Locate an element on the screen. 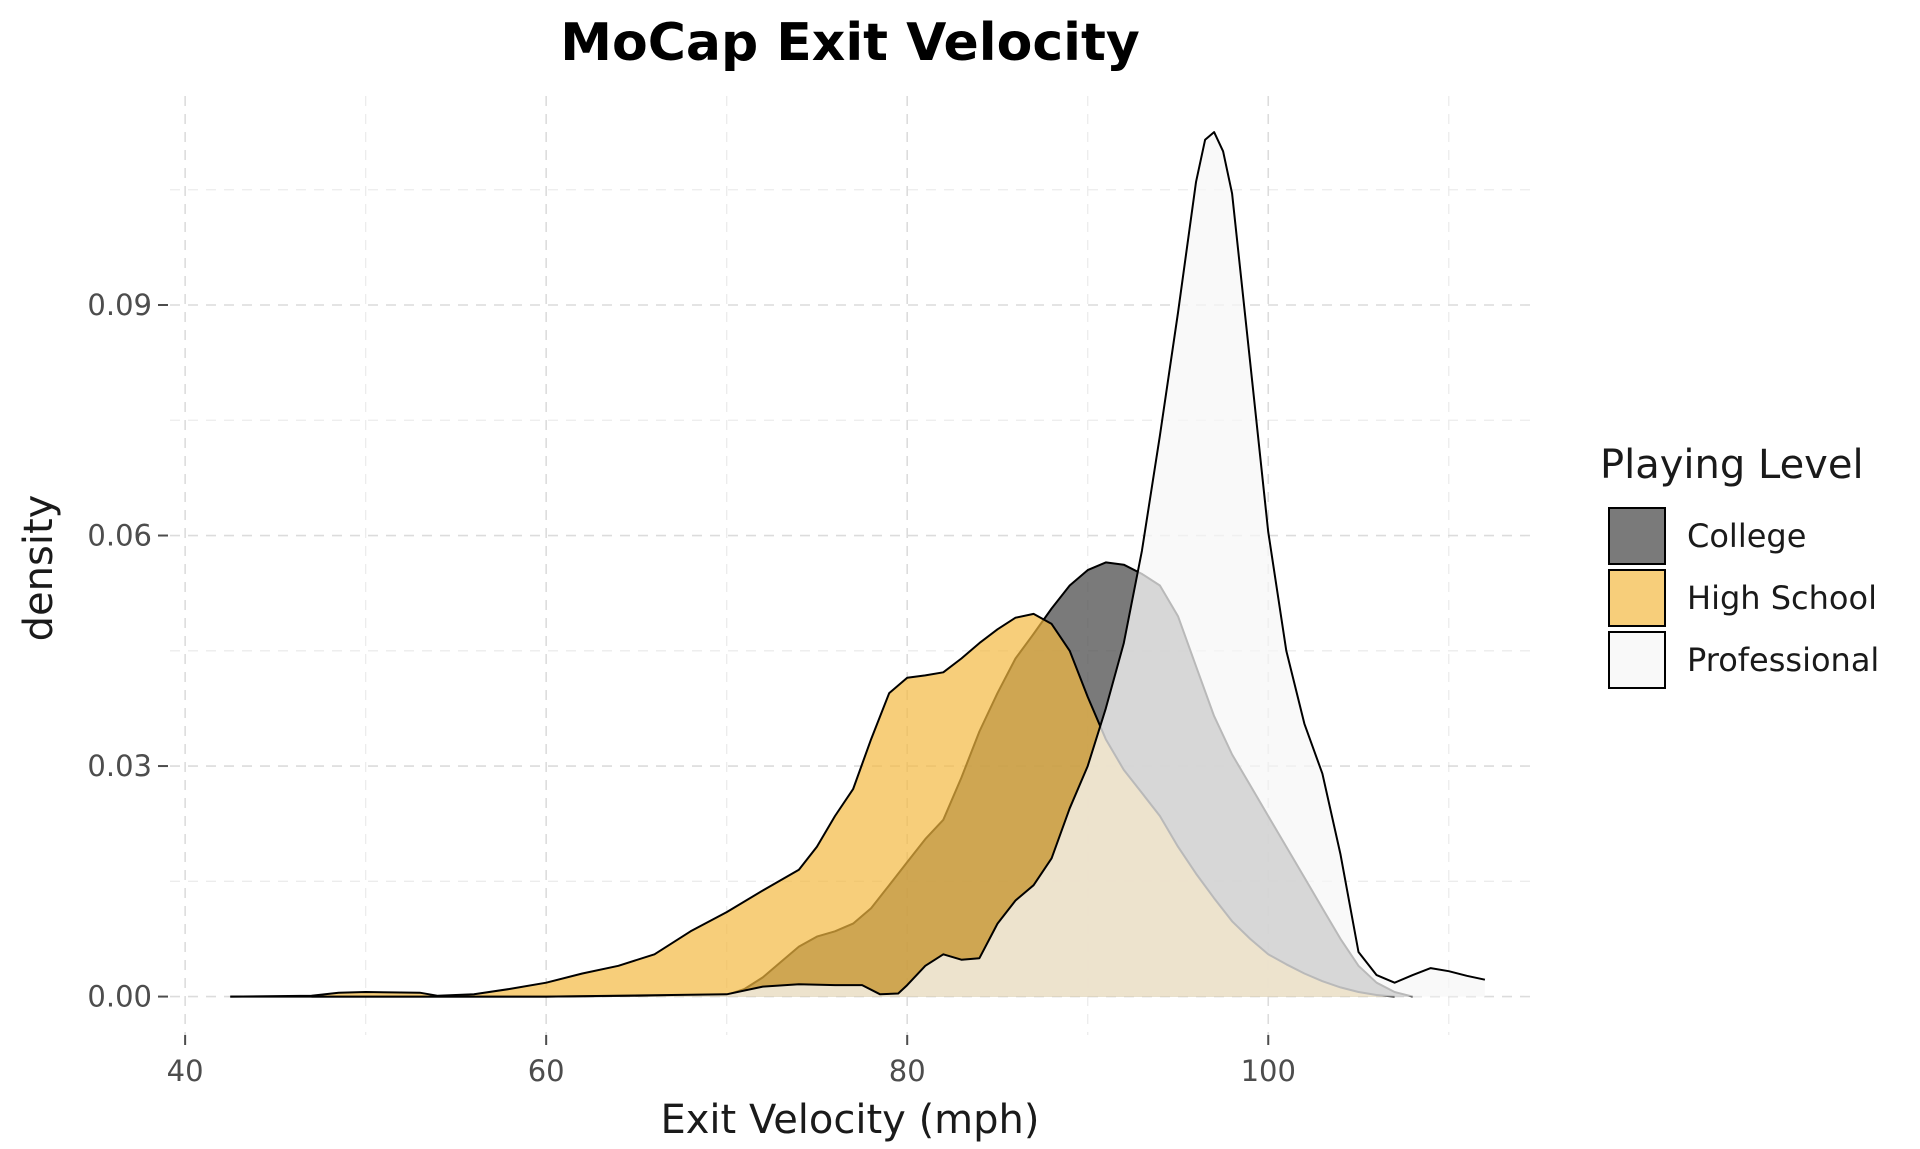 This screenshot has height=1149, width=1920. legend-label-college: College is located at coordinates (1746, 536).